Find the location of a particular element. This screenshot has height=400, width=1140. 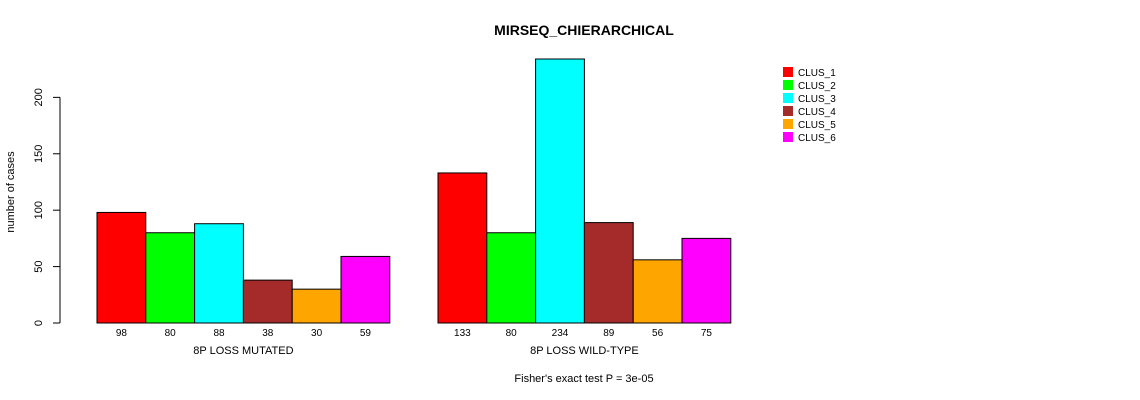

y-axis: 0 50 100 150 200 is located at coordinates (47, 207).